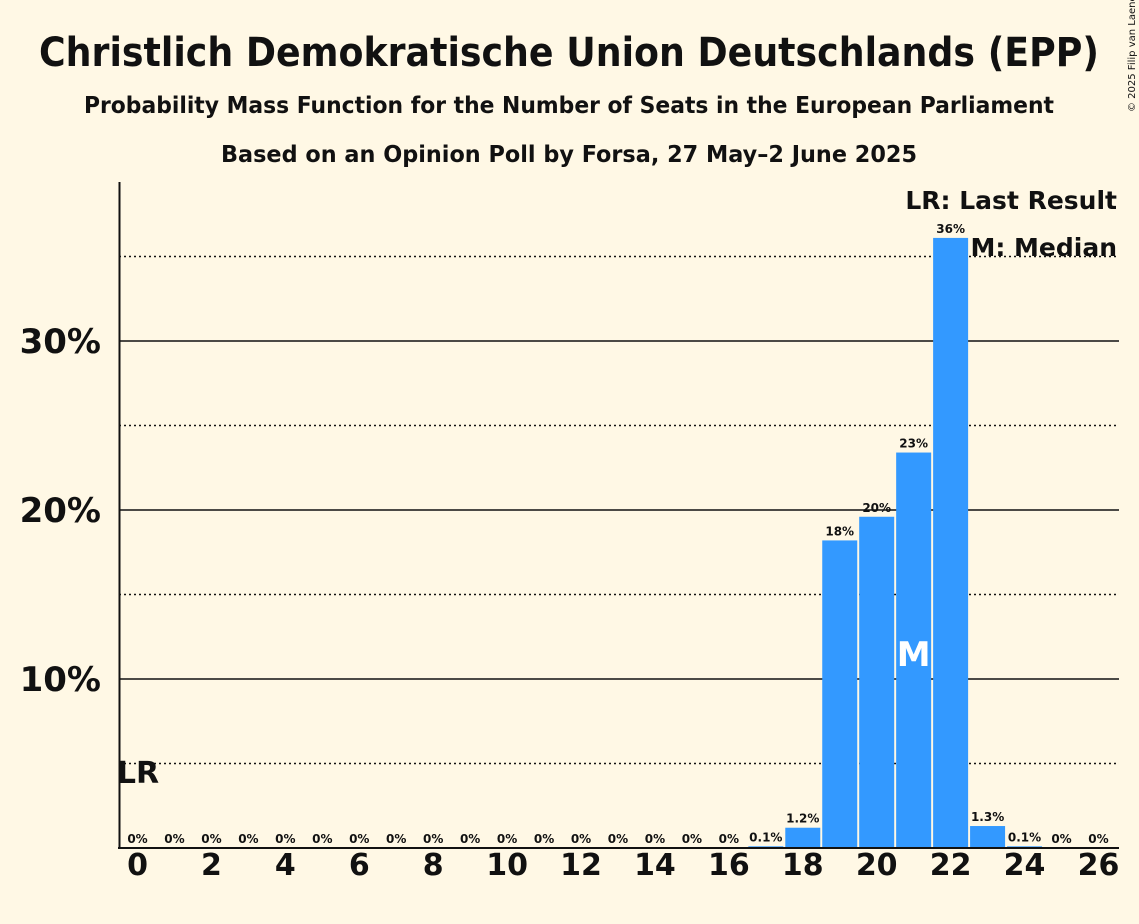  What do you see at coordinates (60, 342) in the screenshot?
I see `y-tick-label: 30%` at bounding box center [60, 342].